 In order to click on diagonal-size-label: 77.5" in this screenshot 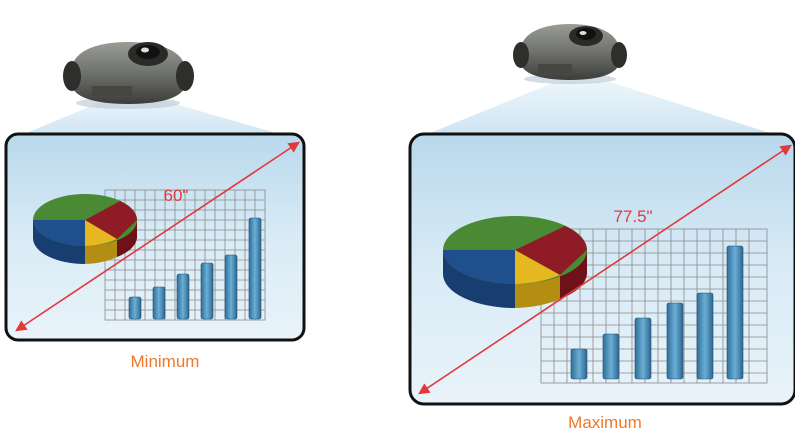, I will do `click(632, 216)`.